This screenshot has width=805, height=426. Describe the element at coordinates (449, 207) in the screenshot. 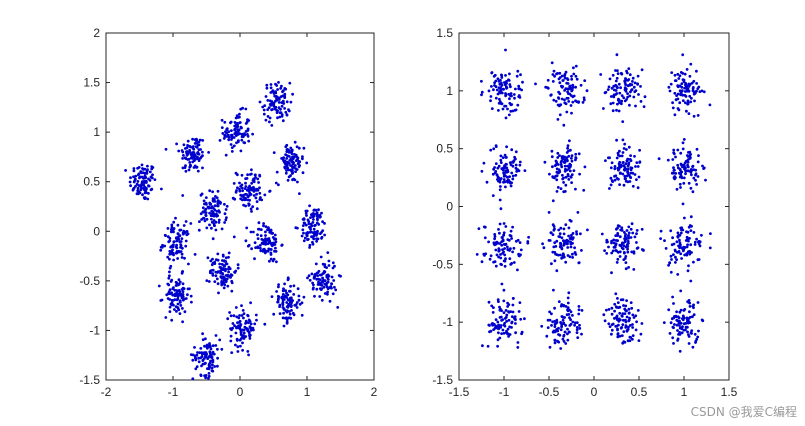

I see `y-tick-label: 0` at that location.